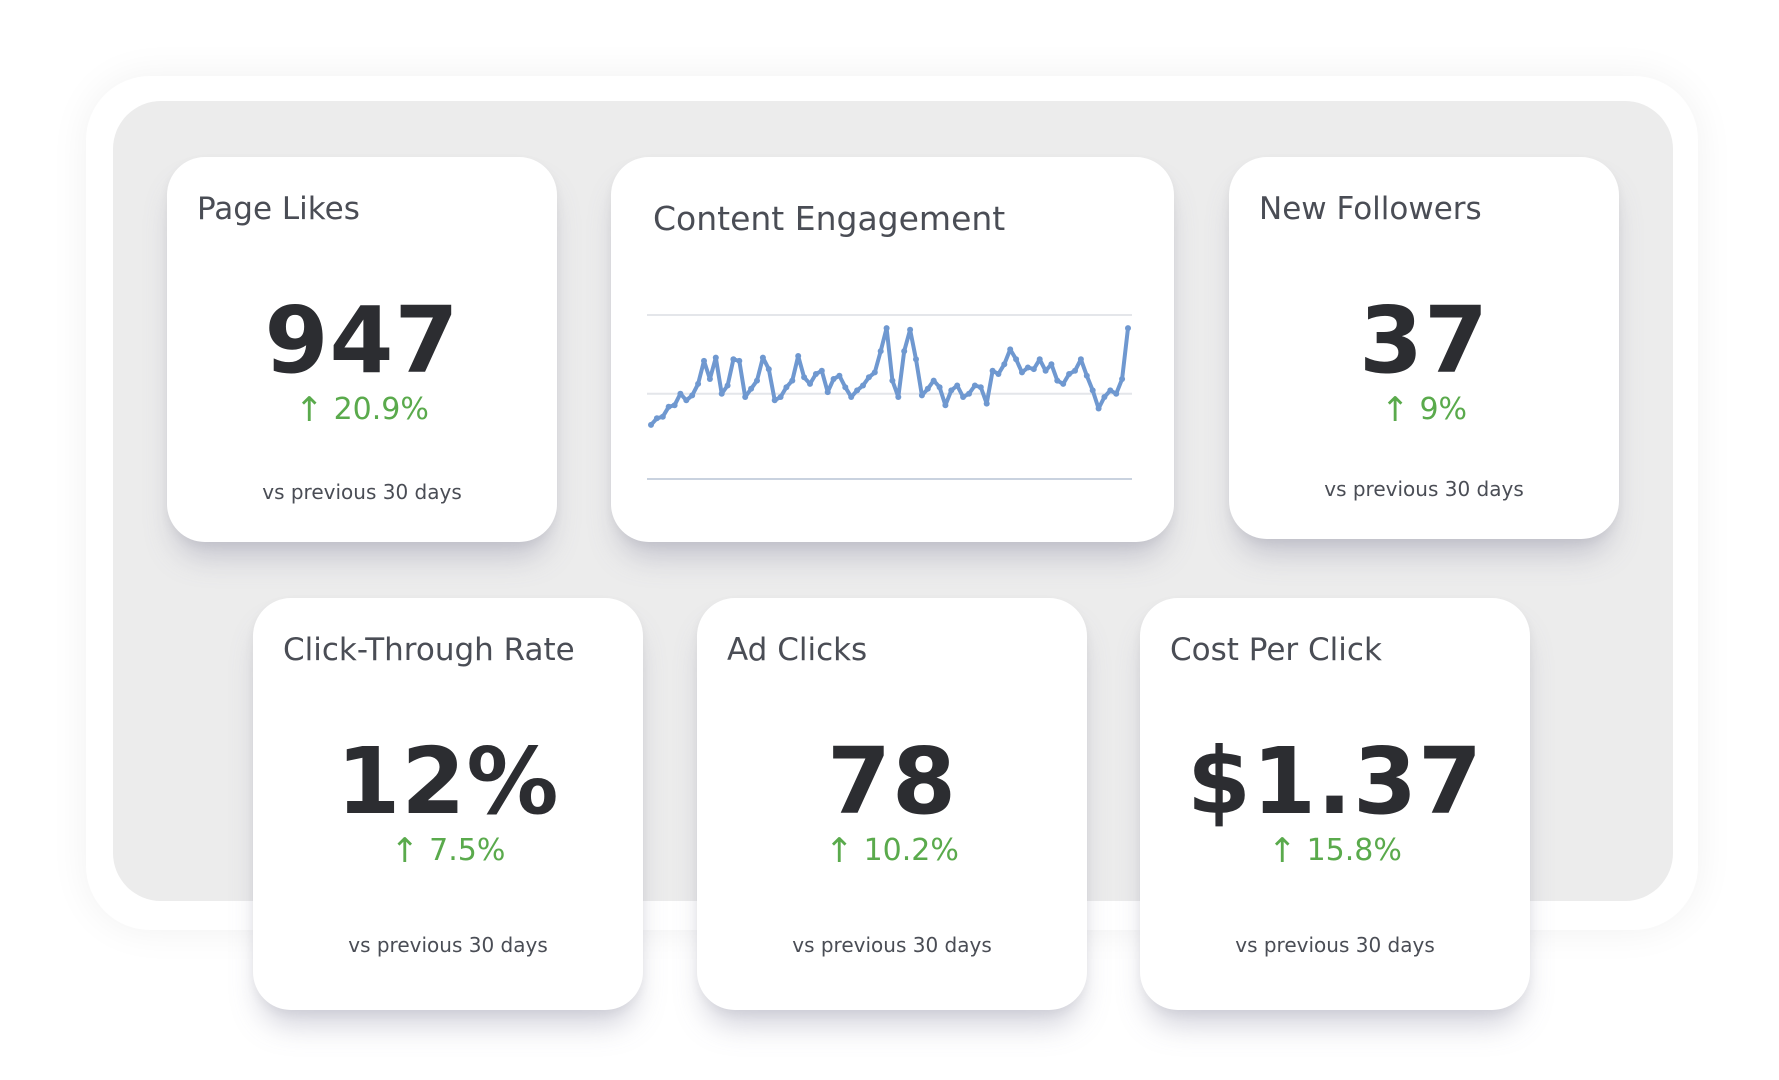  I want to click on card-title: Content Engagement, so click(829, 218).